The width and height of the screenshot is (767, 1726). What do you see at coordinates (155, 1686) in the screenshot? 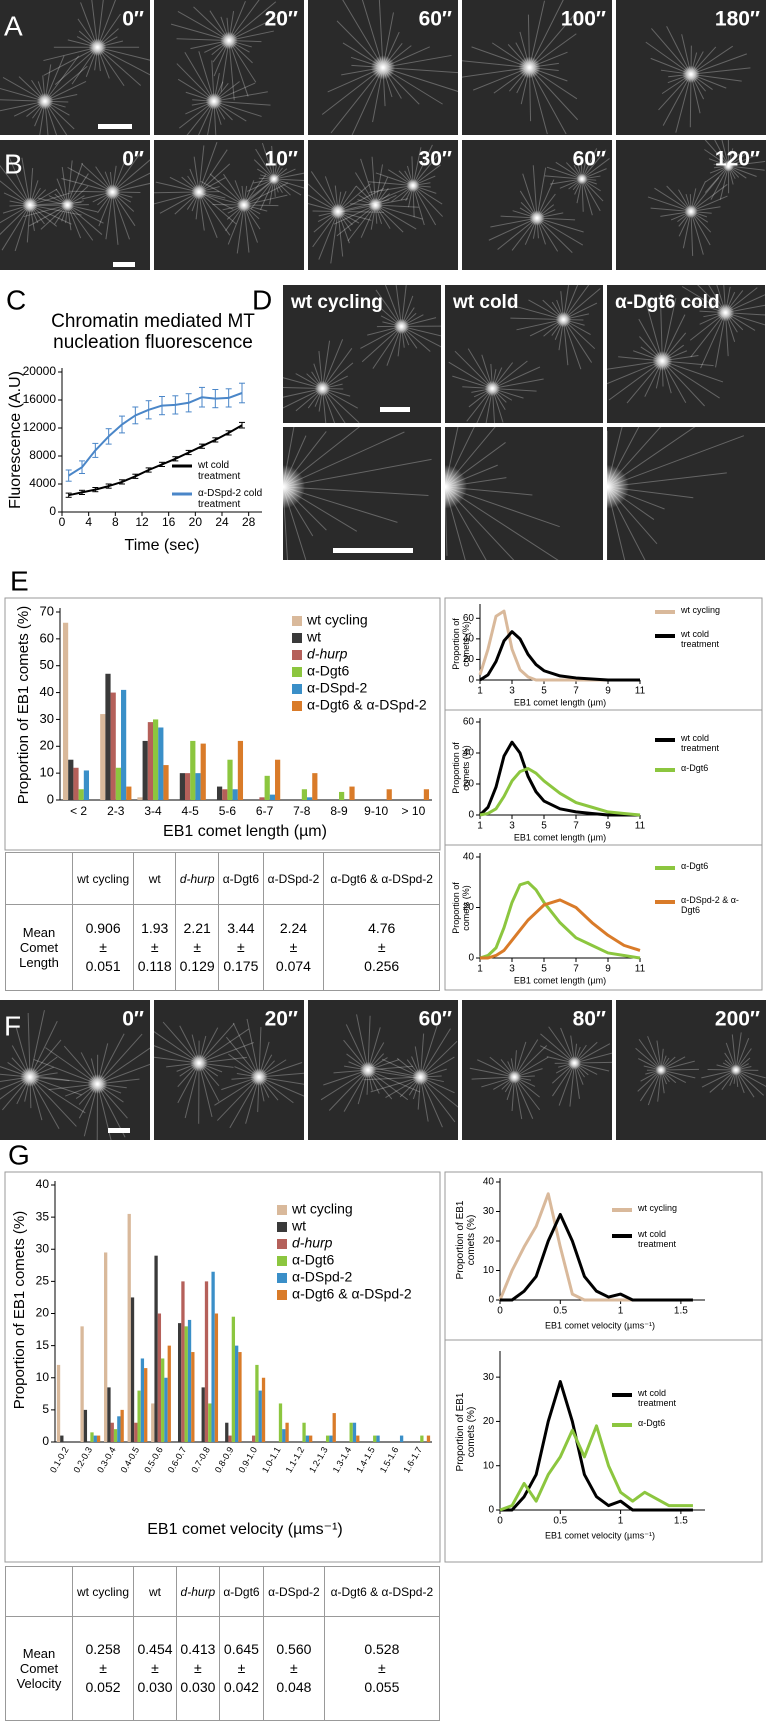
I see `stat-sem: 0.030` at bounding box center [155, 1686].